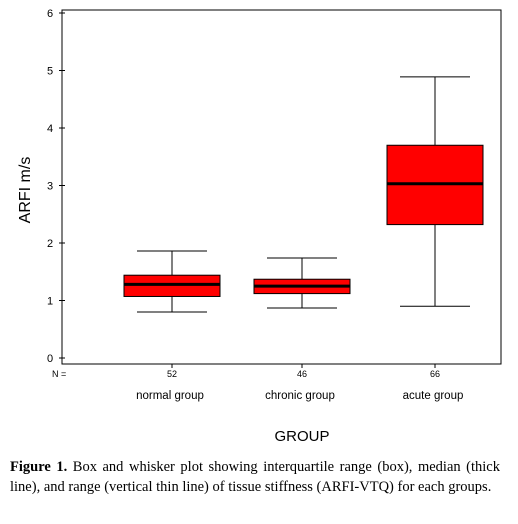  What do you see at coordinates (50, 129) in the screenshot?
I see `y-tick-label: 4` at bounding box center [50, 129].